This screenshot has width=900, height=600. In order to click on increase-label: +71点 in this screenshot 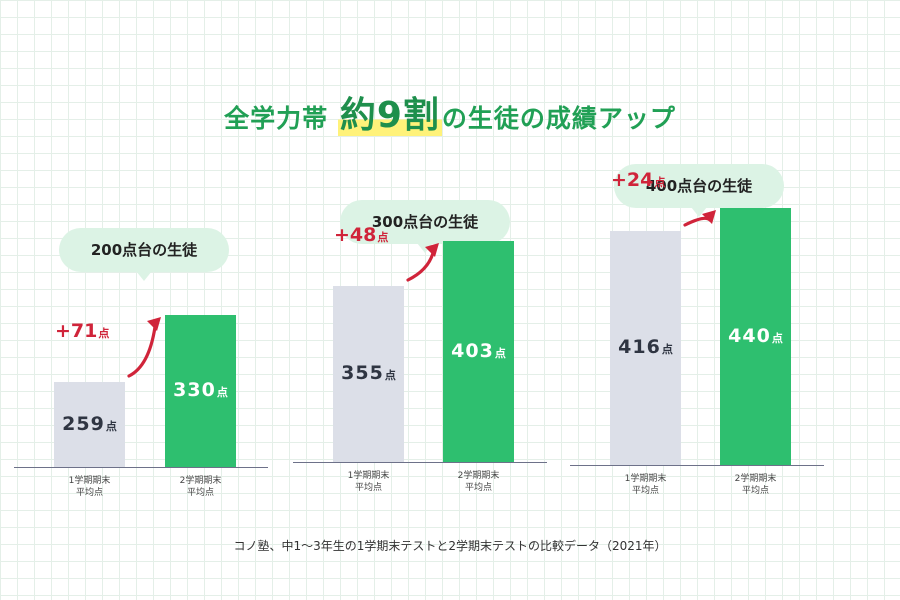, I will do `click(82, 331)`.